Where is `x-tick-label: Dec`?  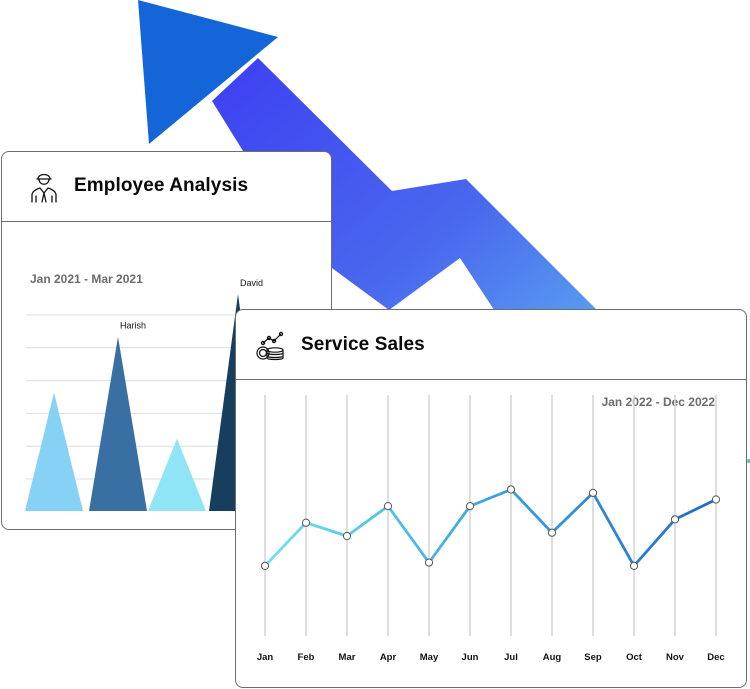 x-tick-label: Dec is located at coordinates (715, 657).